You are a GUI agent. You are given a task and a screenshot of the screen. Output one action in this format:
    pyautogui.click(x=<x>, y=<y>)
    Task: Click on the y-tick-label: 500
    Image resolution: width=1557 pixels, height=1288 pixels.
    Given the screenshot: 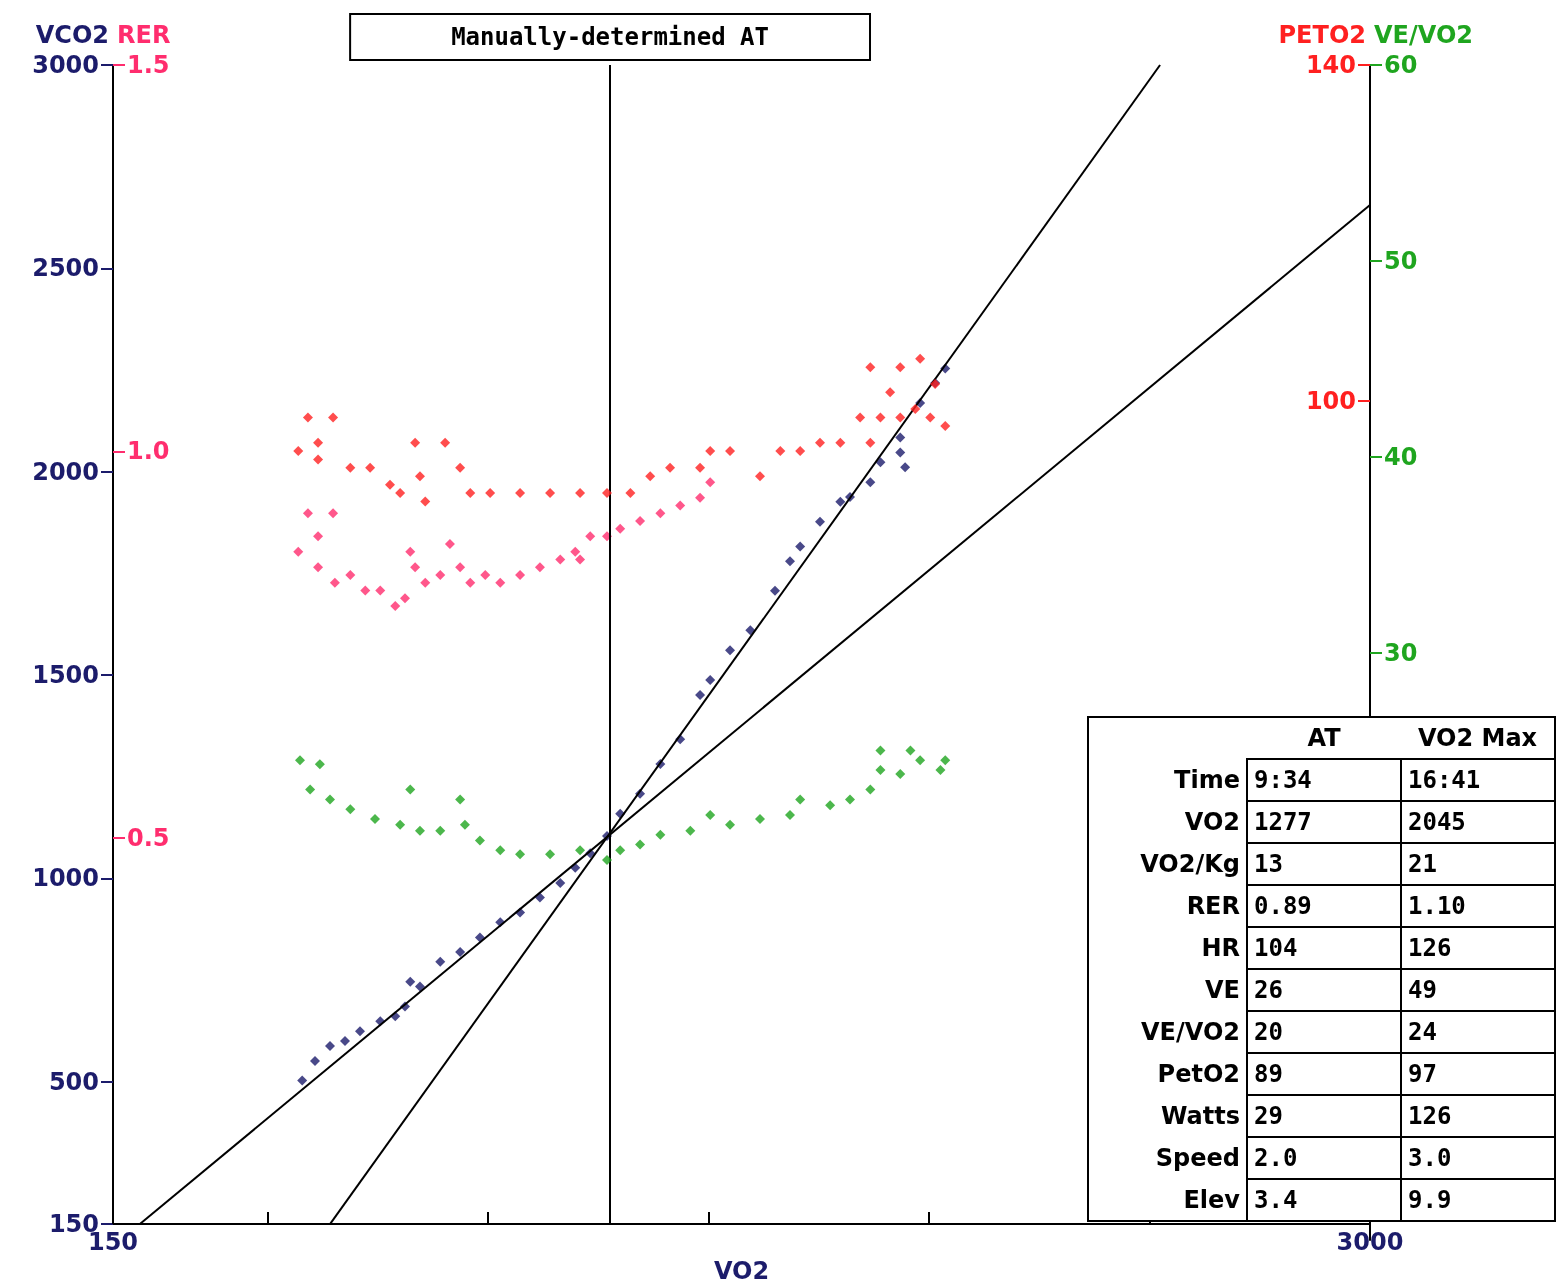 What is the action you would take?
    pyautogui.click(x=73, y=1081)
    